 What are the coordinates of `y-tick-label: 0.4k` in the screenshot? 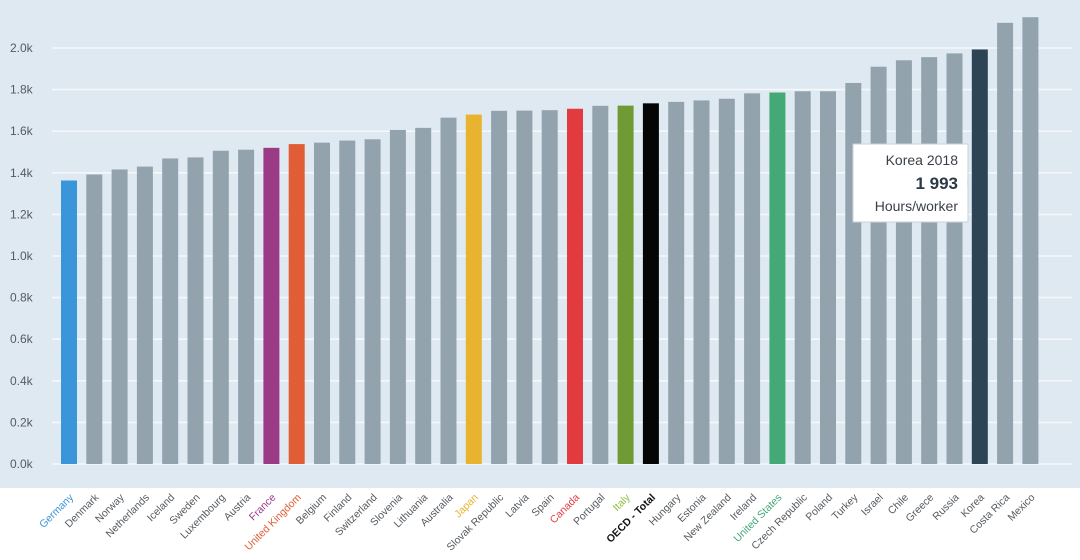 It's located at (22, 381).